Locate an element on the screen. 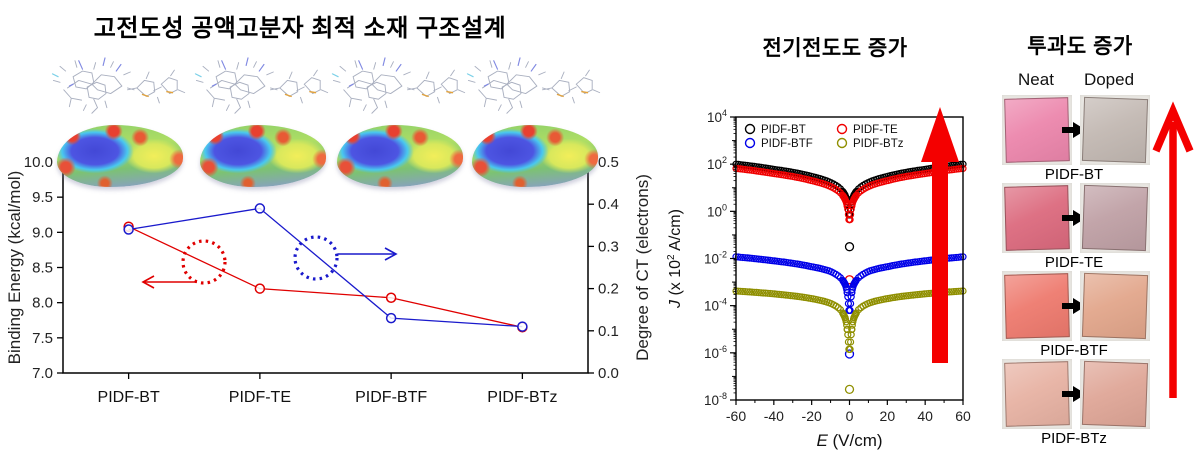  svg-text: -20 is located at coordinates (812, 416).